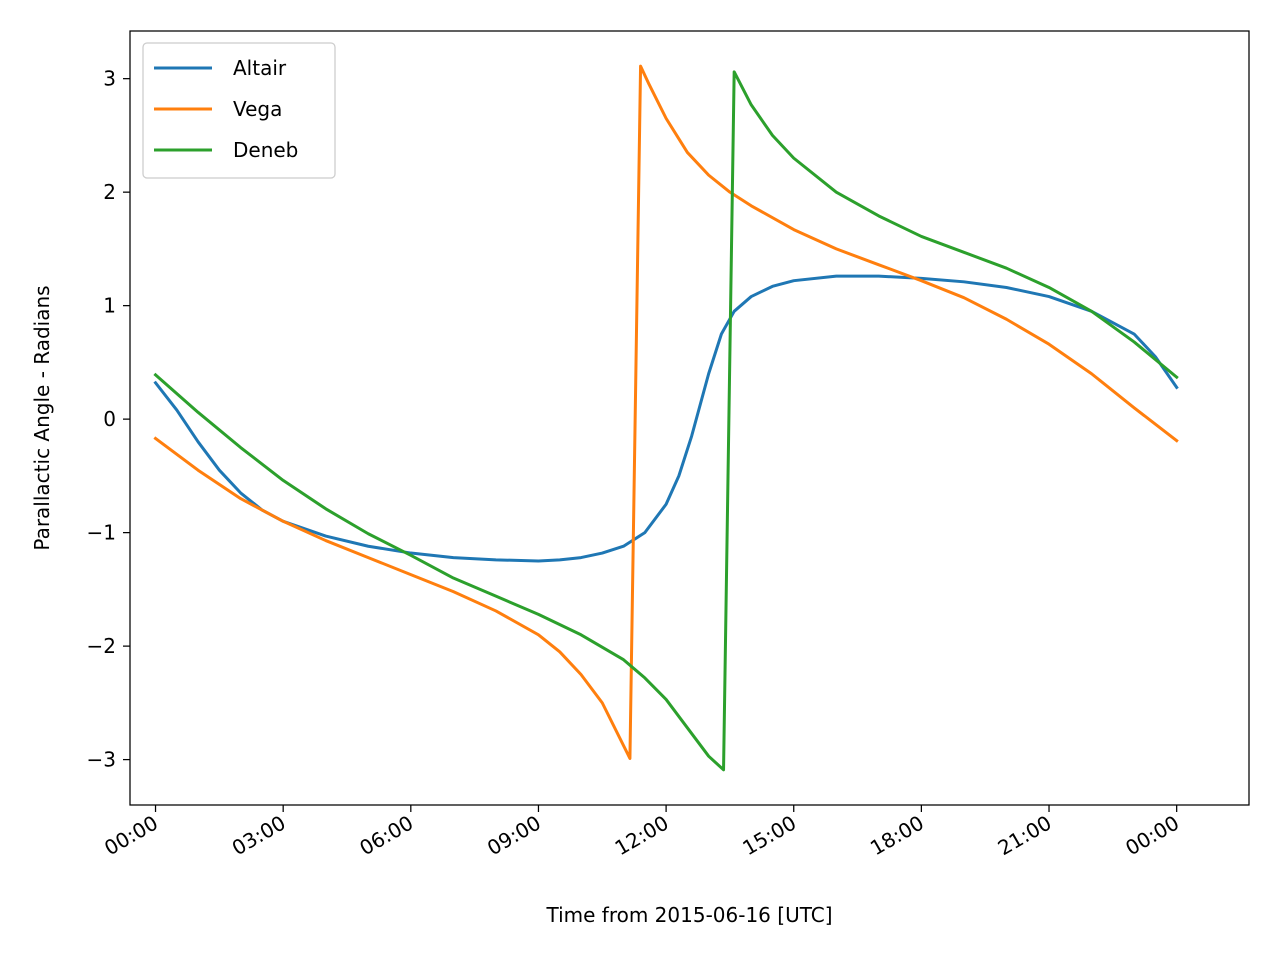 This screenshot has width=1280, height=960. What do you see at coordinates (257, 109) in the screenshot?
I see `legend-label-vega: Vega` at bounding box center [257, 109].